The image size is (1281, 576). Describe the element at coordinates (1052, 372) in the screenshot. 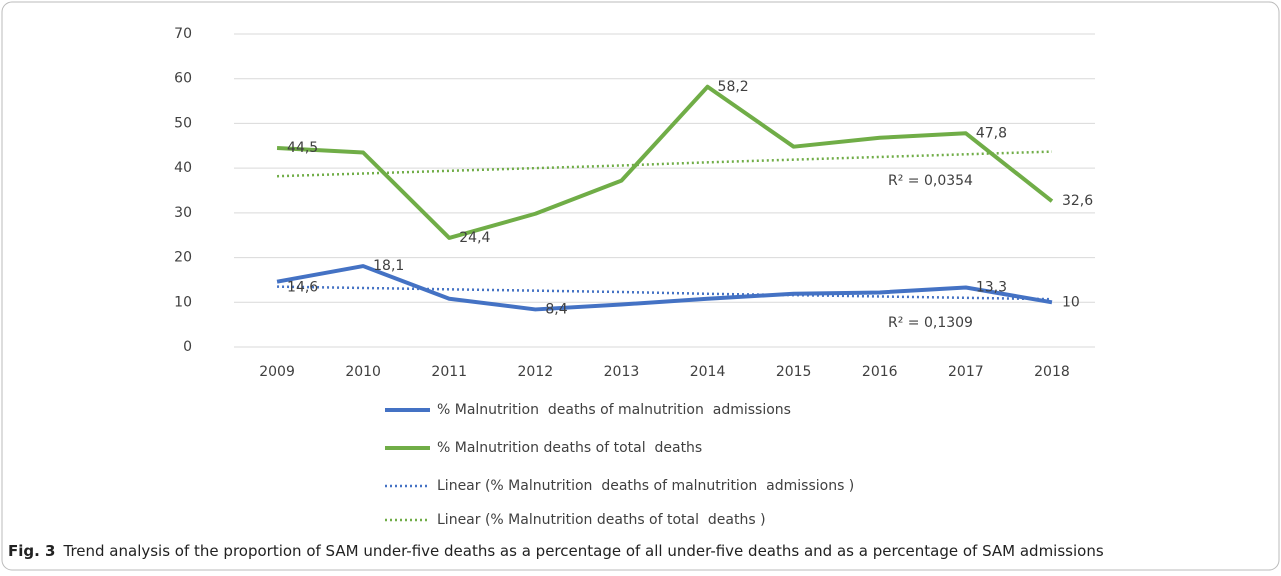

I see `x-tick-label: 2018` at that location.